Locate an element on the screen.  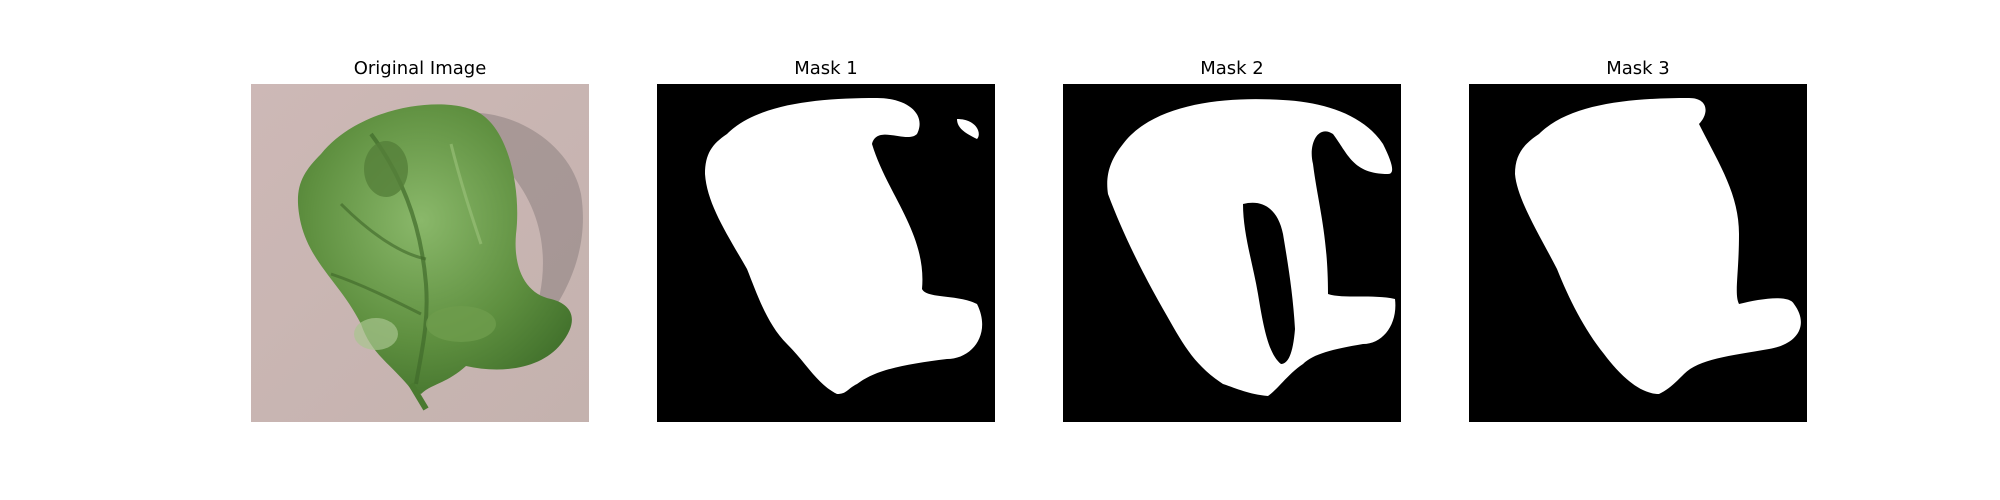
panel-title: Mask 3 is located at coordinates (1638, 68).